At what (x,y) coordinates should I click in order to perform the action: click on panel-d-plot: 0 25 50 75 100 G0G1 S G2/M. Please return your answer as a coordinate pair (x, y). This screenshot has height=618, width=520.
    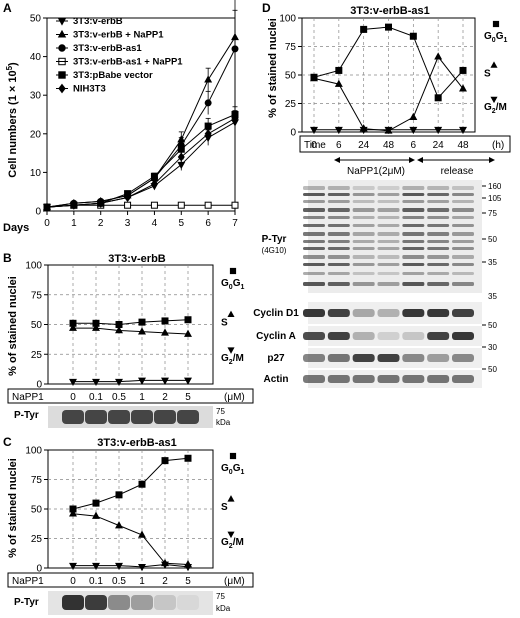
    Looking at the image, I should click on (393, 76).